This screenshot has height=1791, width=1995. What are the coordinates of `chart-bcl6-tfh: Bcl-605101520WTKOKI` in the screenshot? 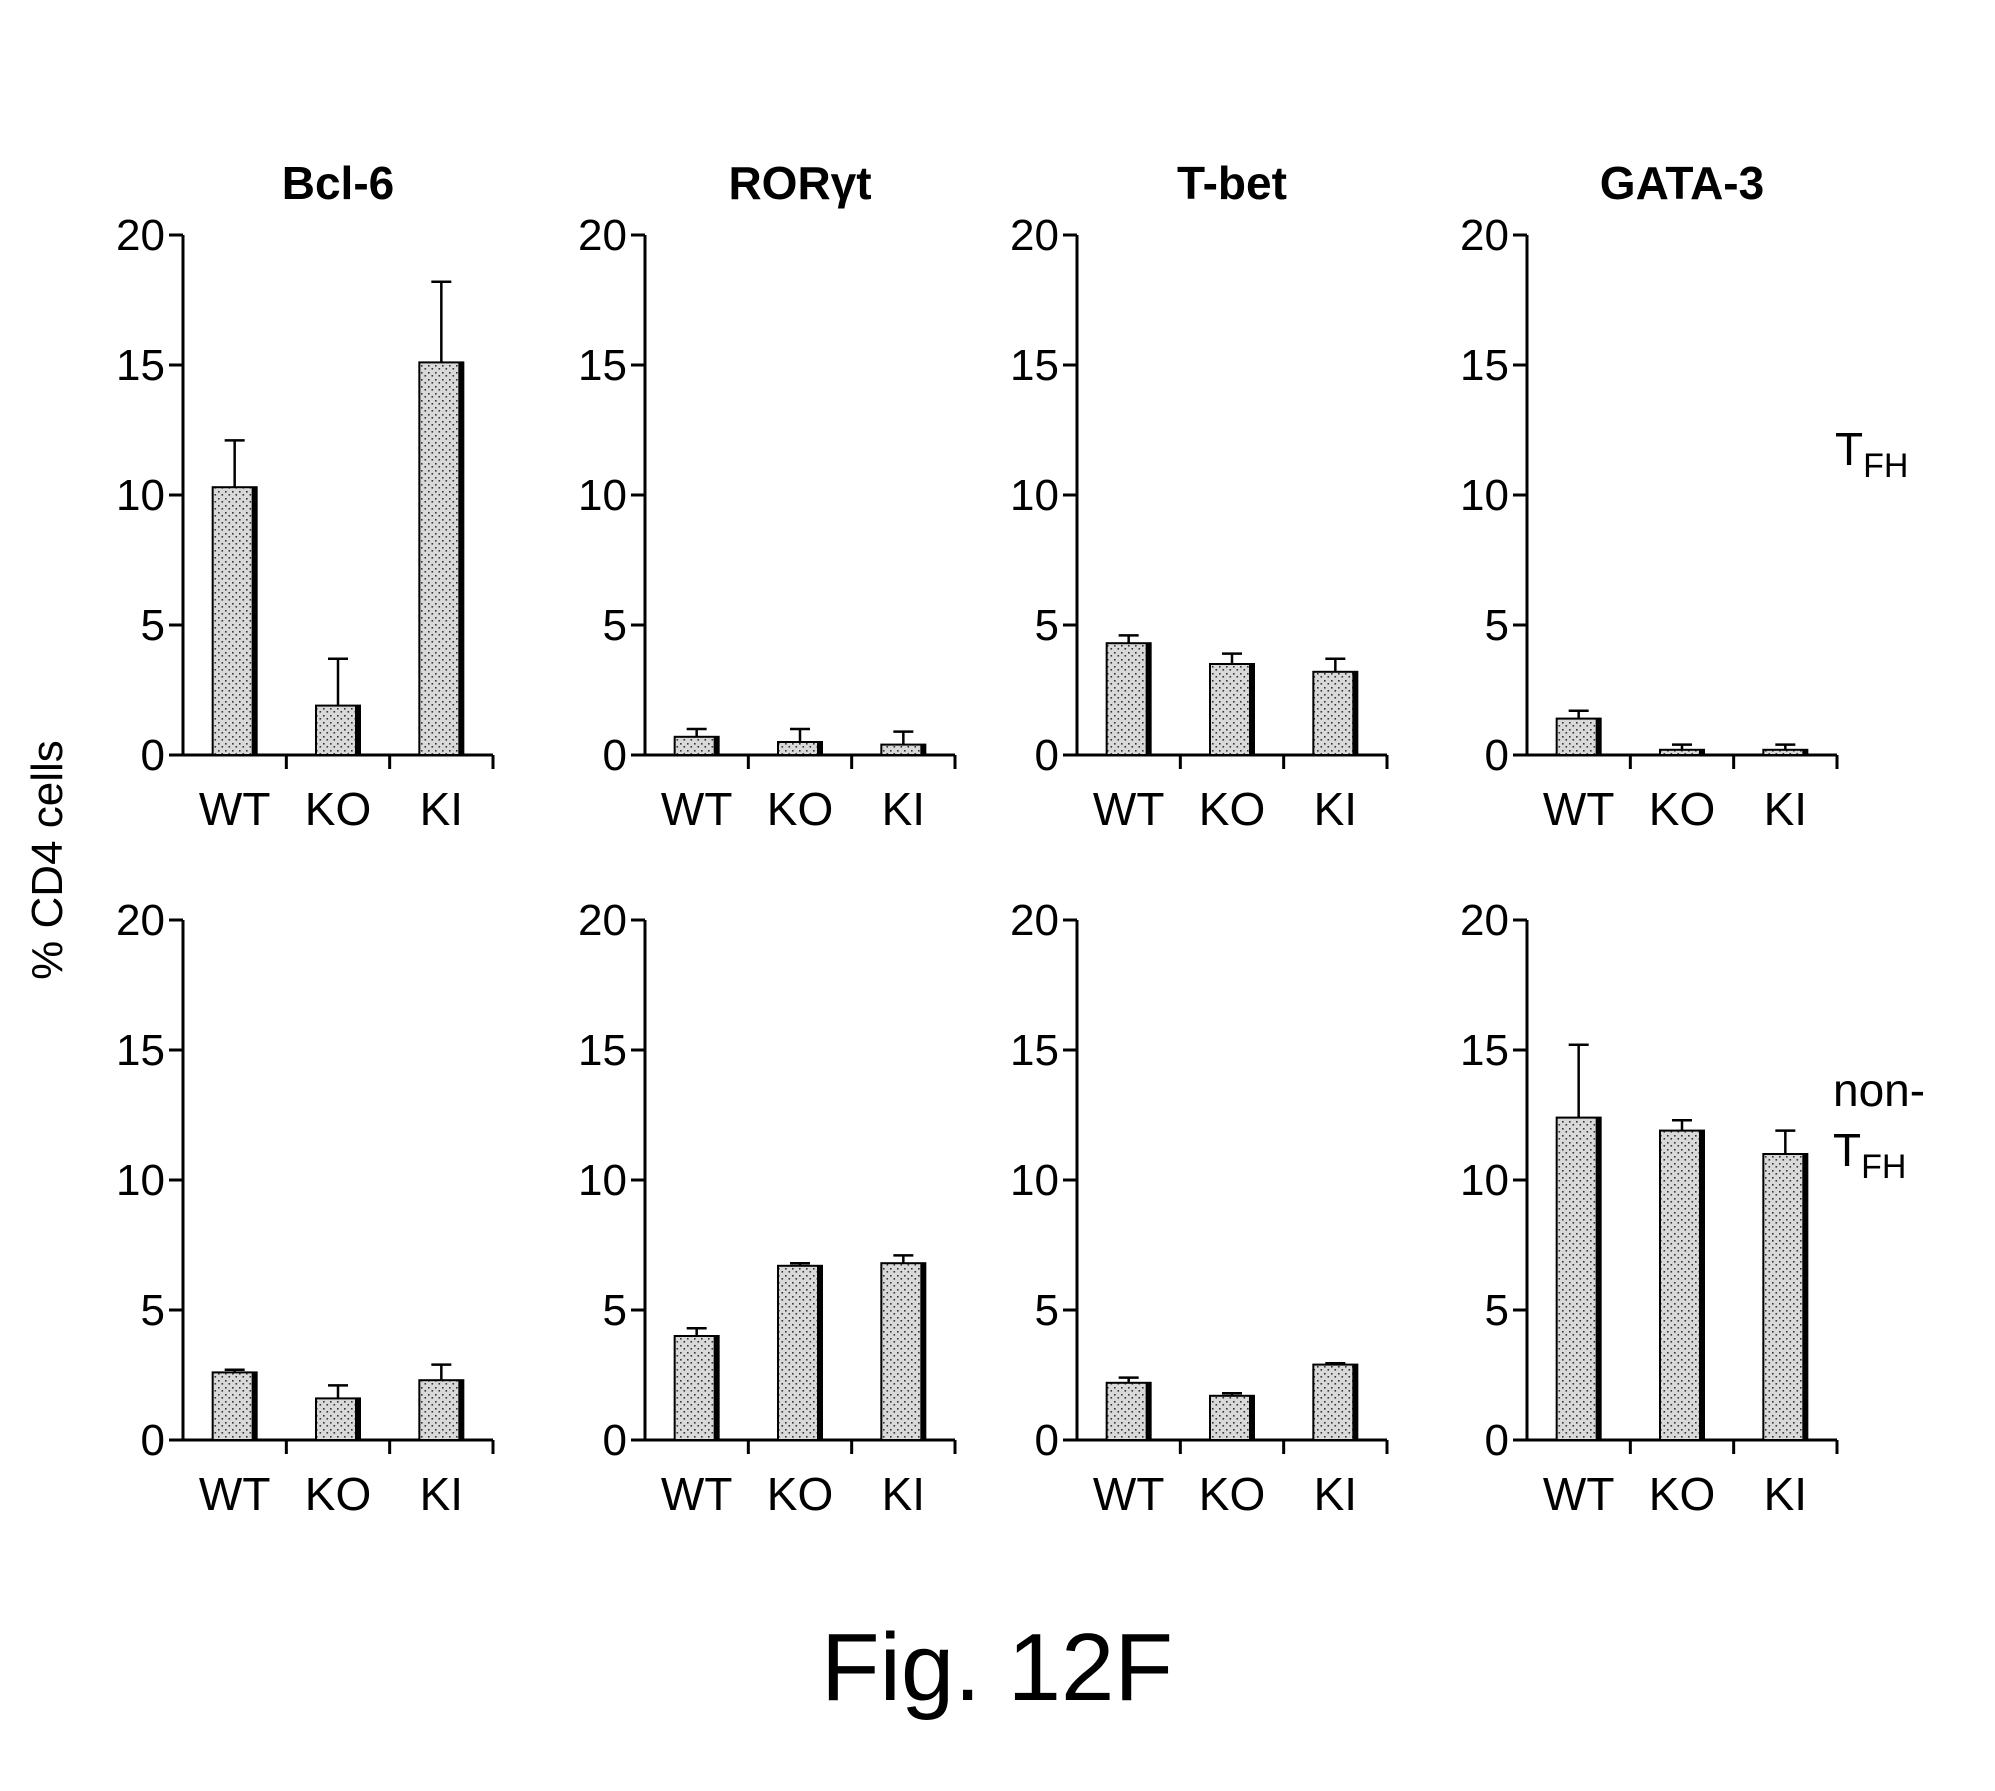 It's located at (304, 496).